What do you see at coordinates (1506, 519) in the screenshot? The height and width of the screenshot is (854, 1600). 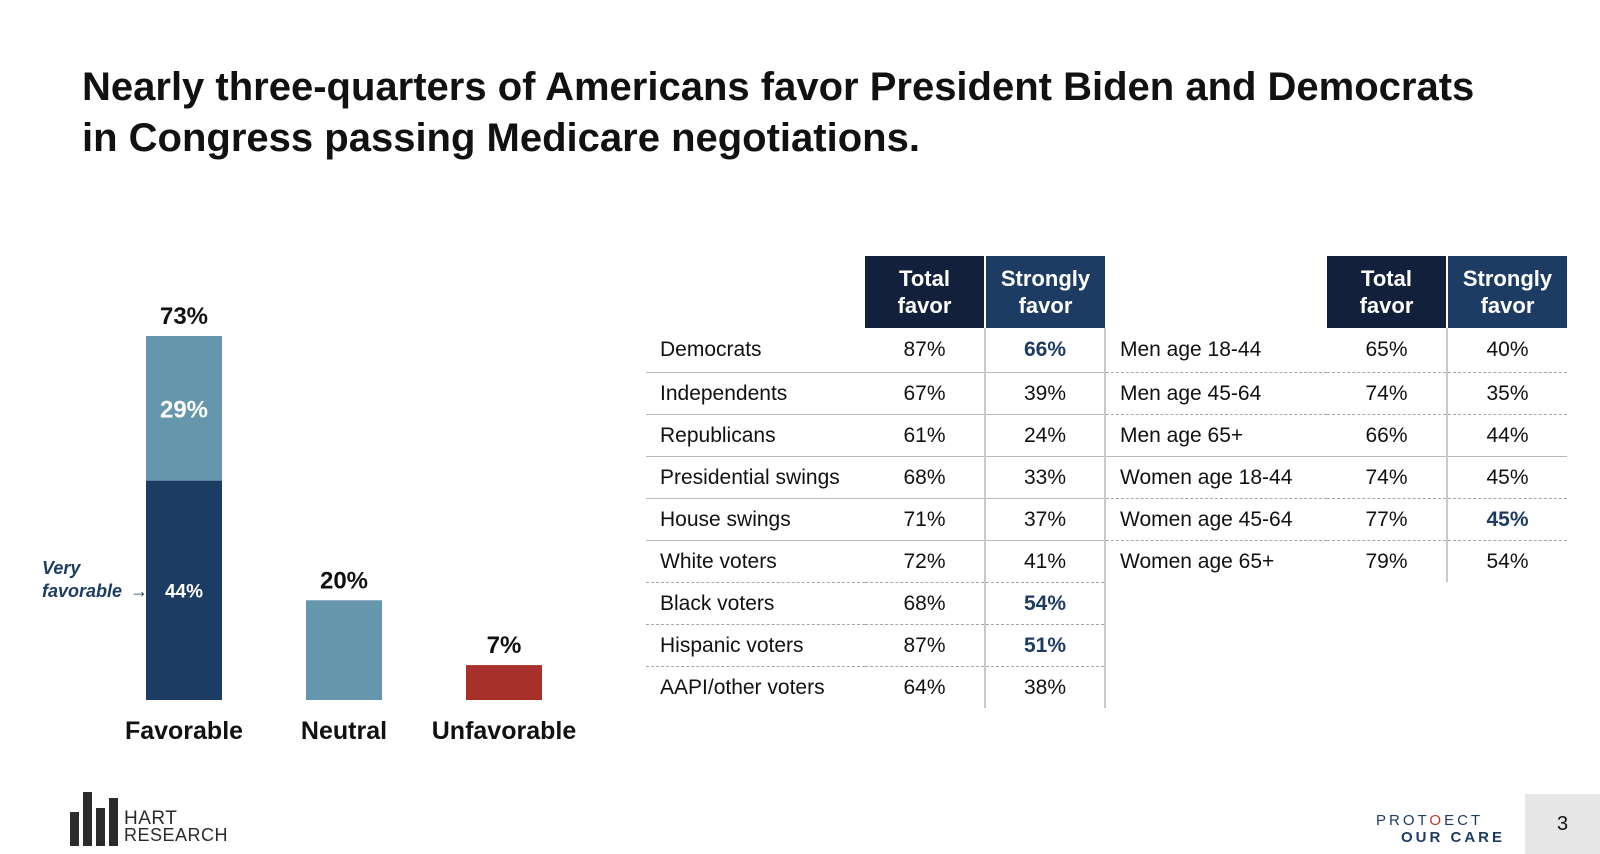 I see `strongly-favor-value: 45%` at bounding box center [1506, 519].